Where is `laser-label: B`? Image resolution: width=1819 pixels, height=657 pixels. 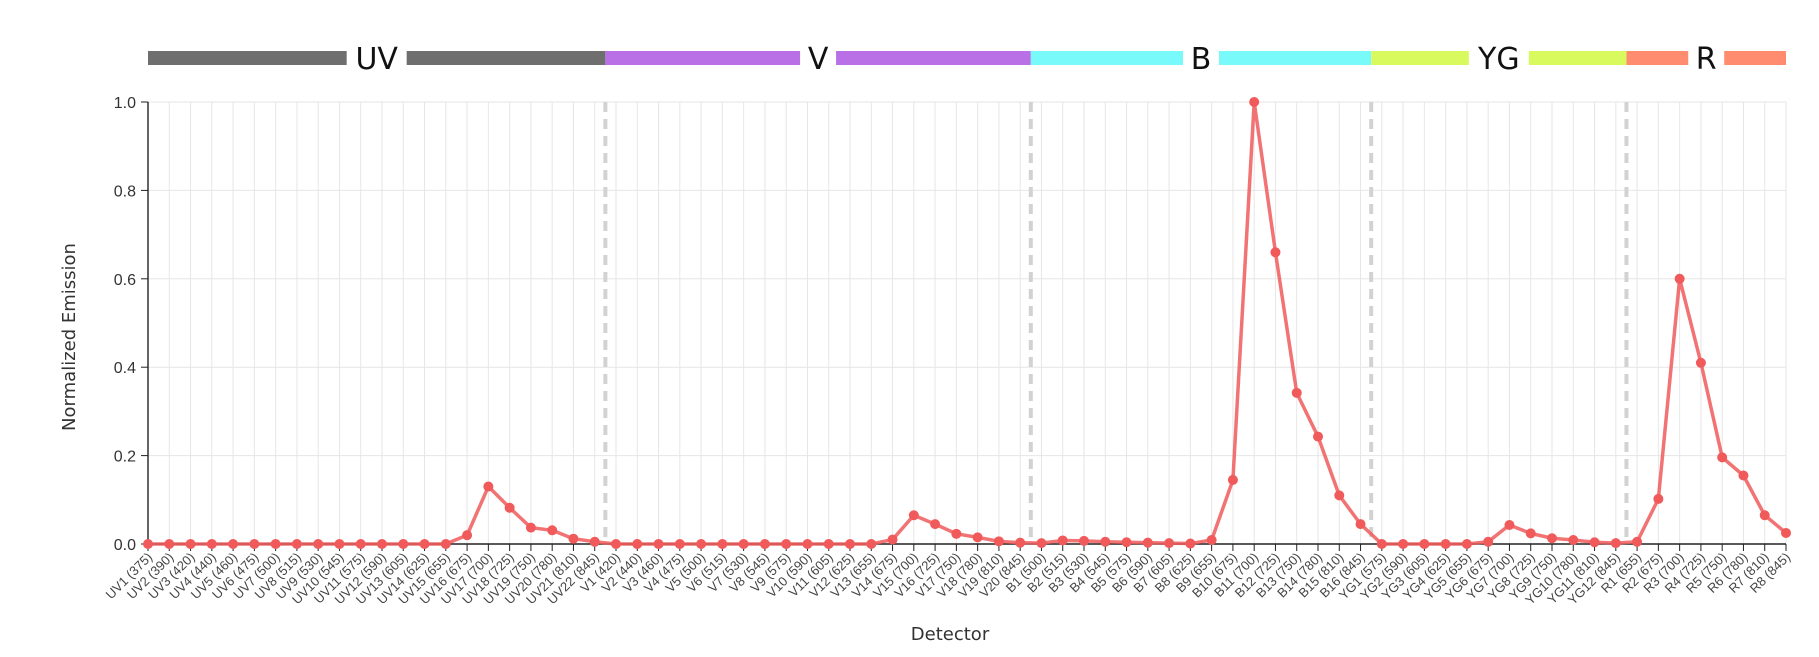 laser-label: B is located at coordinates (1201, 59).